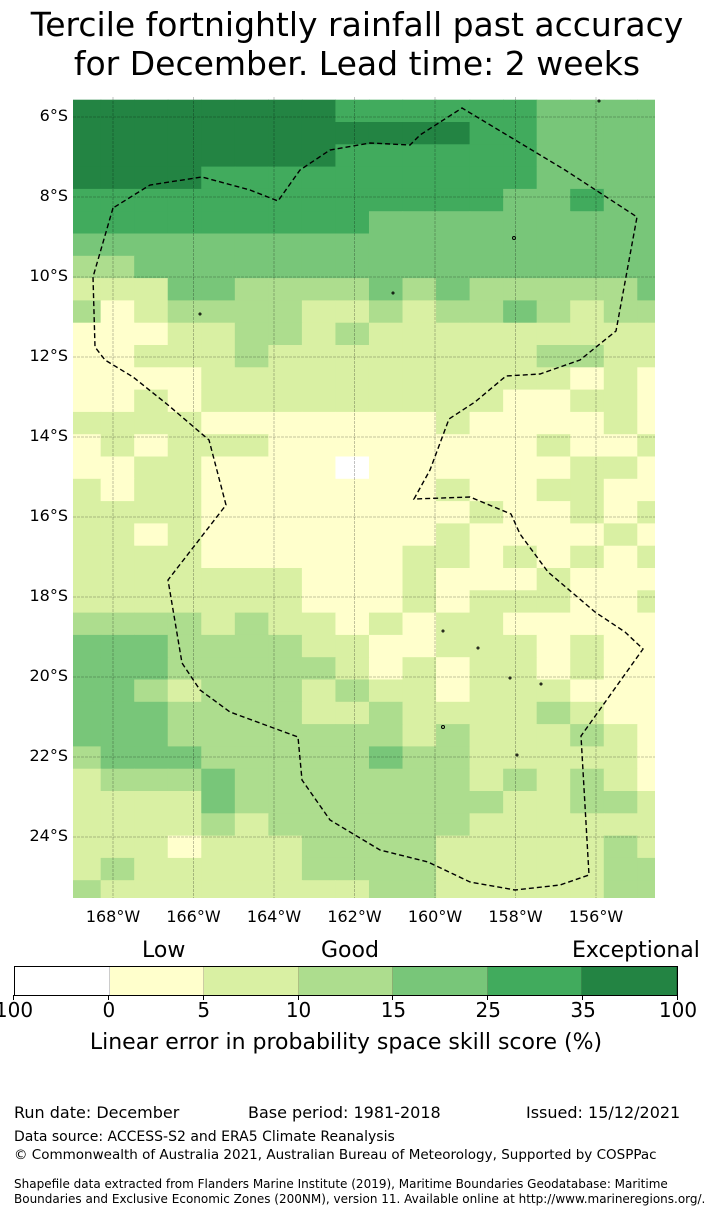 The height and width of the screenshot is (1215, 714). What do you see at coordinates (488, 1008) in the screenshot?
I see `colorbar-tick-label: 25` at bounding box center [488, 1008].